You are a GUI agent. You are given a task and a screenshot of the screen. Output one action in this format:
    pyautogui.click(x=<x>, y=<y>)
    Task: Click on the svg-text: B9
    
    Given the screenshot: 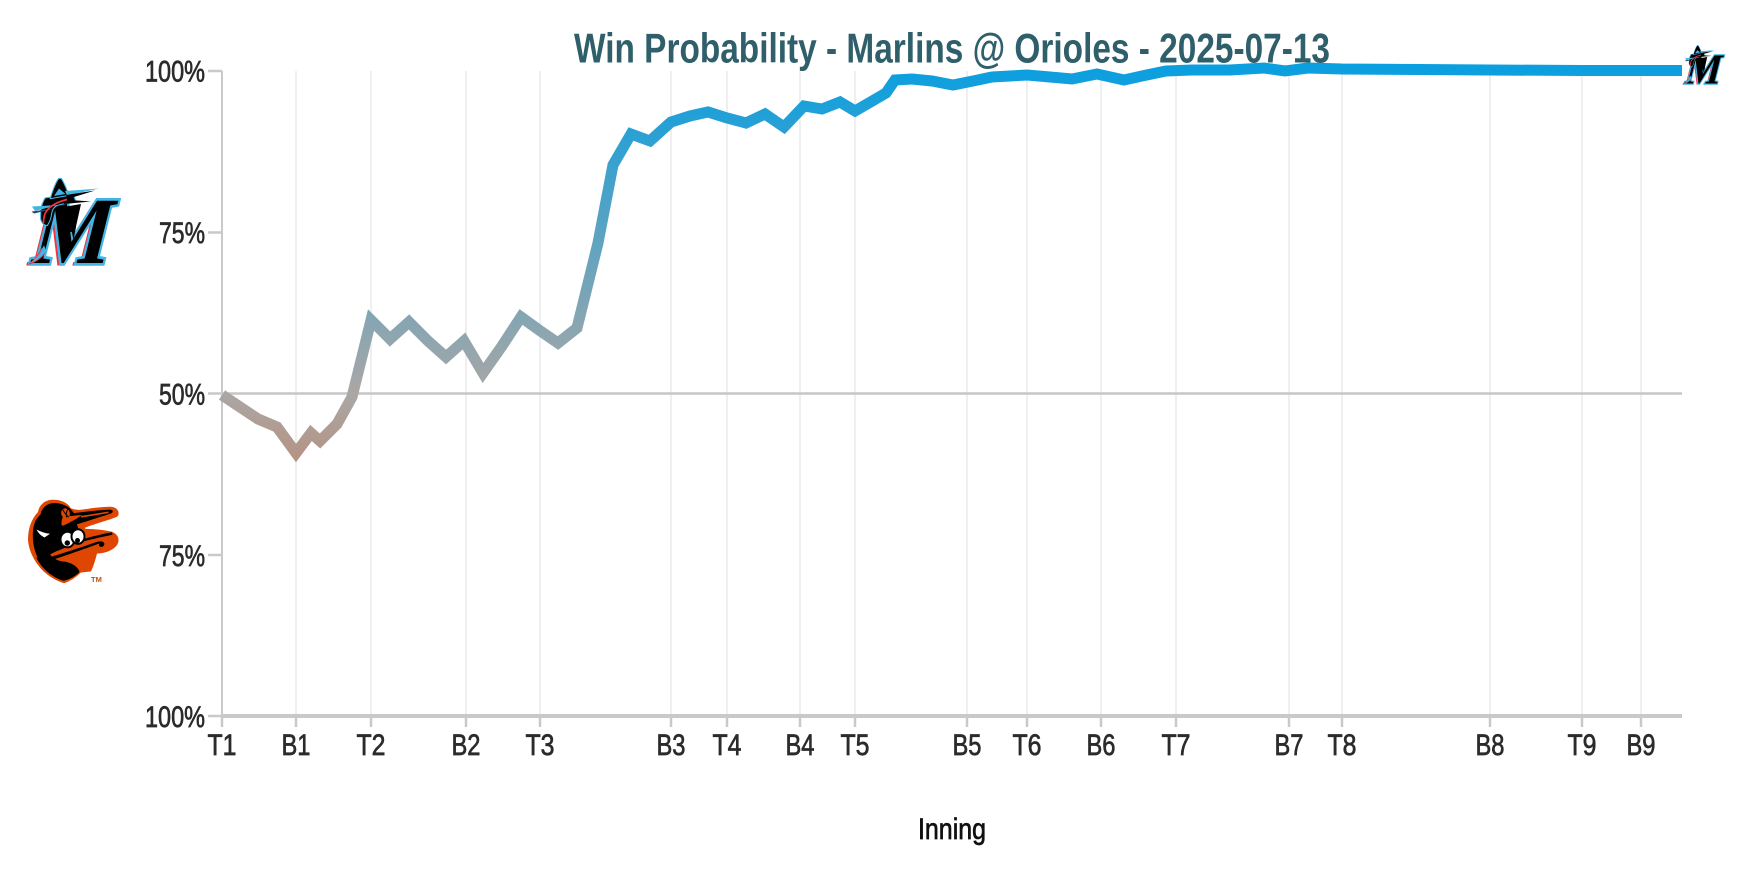 What is the action you would take?
    pyautogui.click(x=1641, y=745)
    